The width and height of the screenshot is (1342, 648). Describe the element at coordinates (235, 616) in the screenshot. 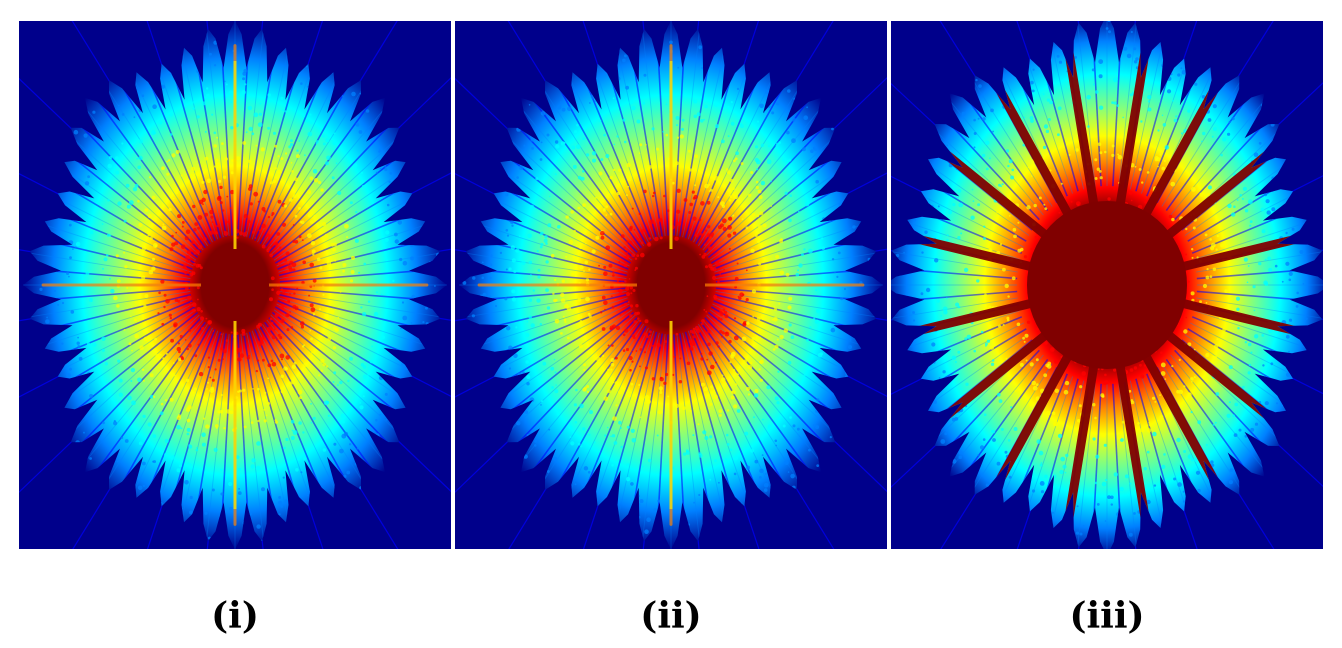

I see `caption-i: (i)` at that location.